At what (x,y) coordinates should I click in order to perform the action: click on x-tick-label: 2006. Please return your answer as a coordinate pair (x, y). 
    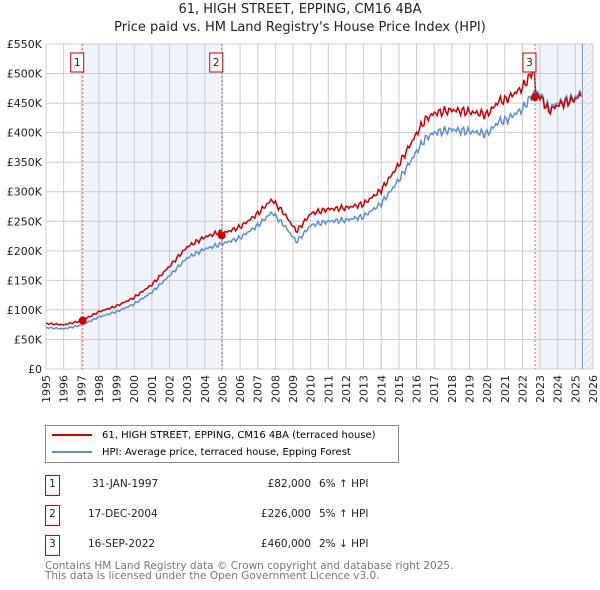
    Looking at the image, I should click on (240, 389).